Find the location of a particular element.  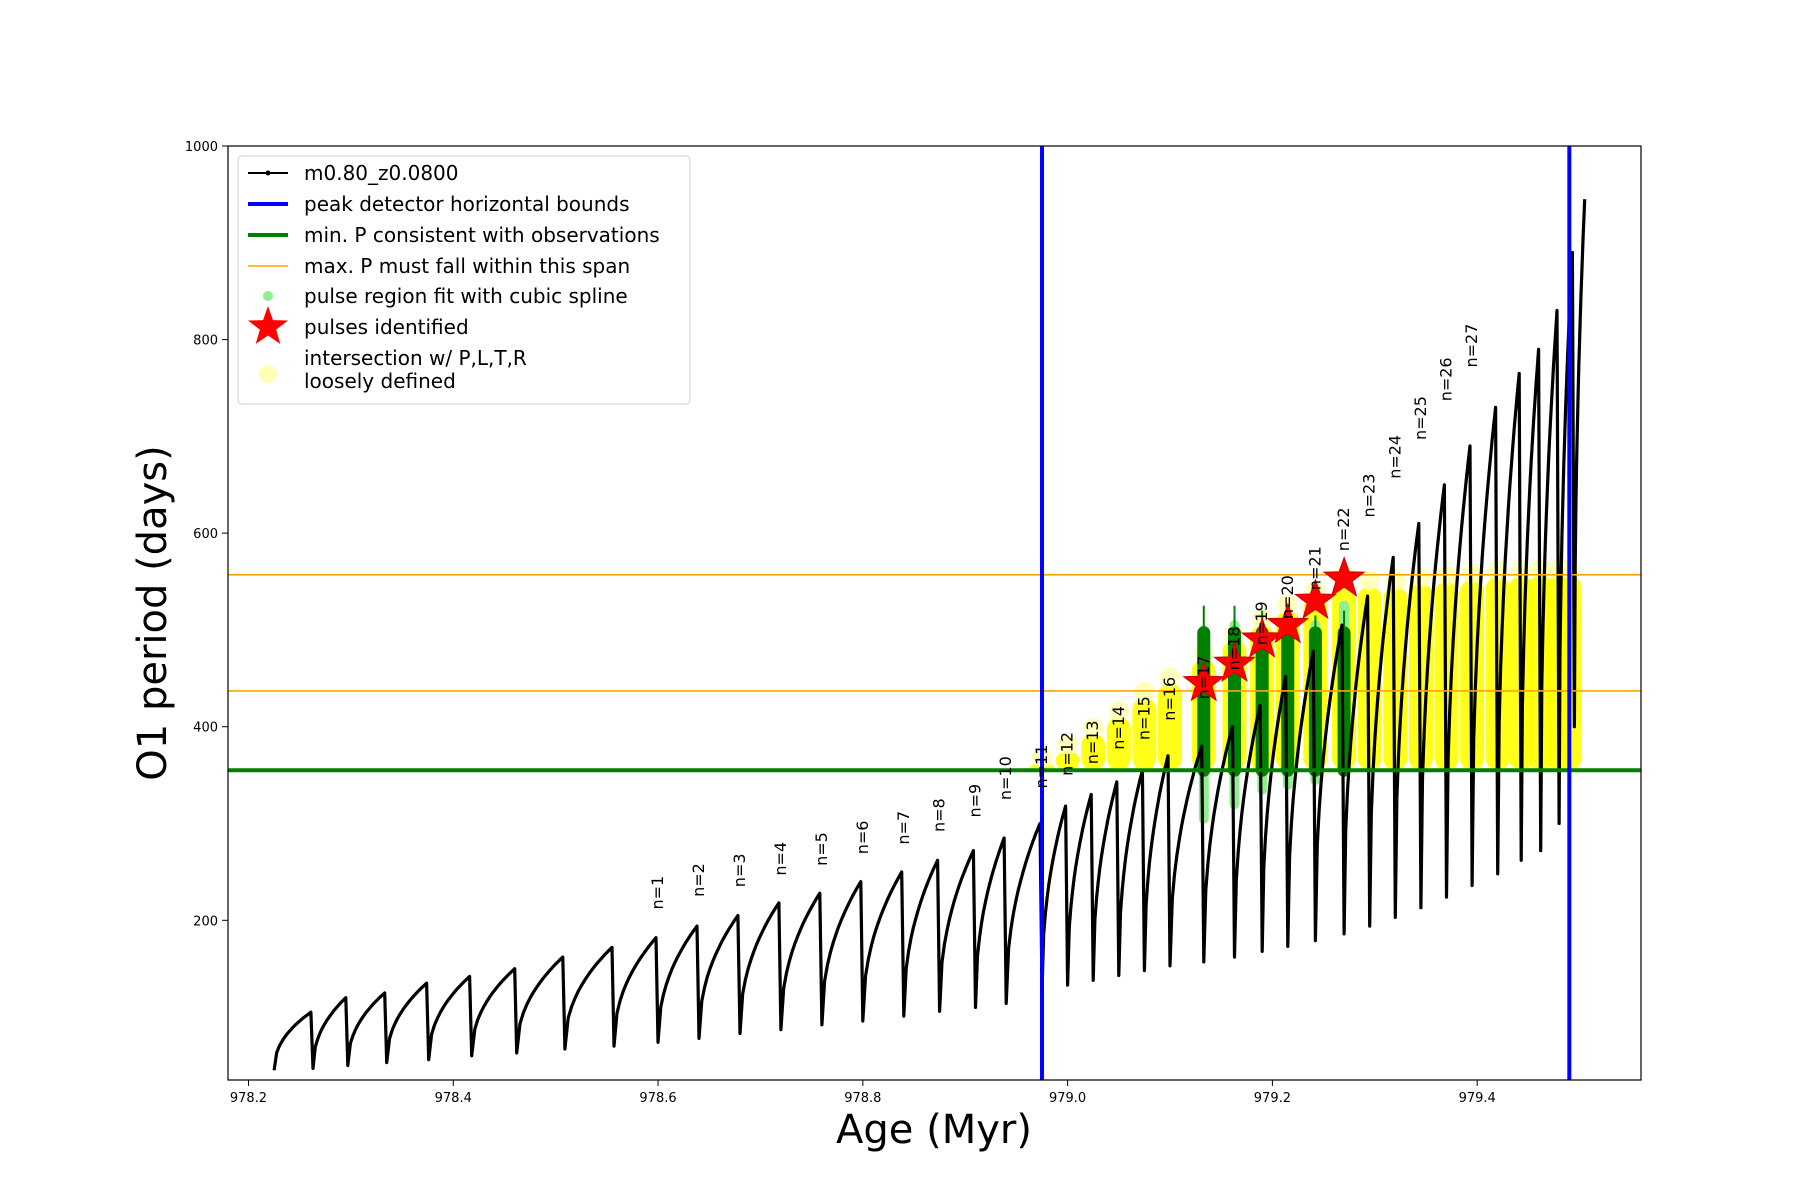

pulse-label: n=23 is located at coordinates (1369, 496).